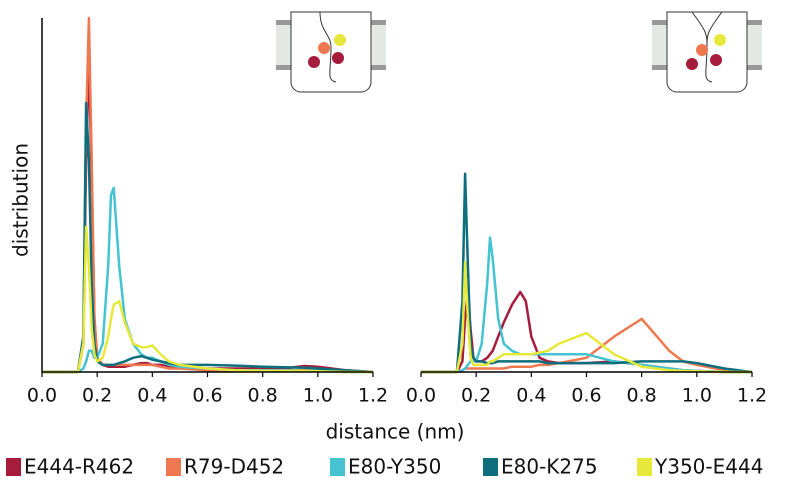 This screenshot has width=786, height=482. Describe the element at coordinates (394, 467) in the screenshot. I see `legend-label: E80-Y350` at that location.